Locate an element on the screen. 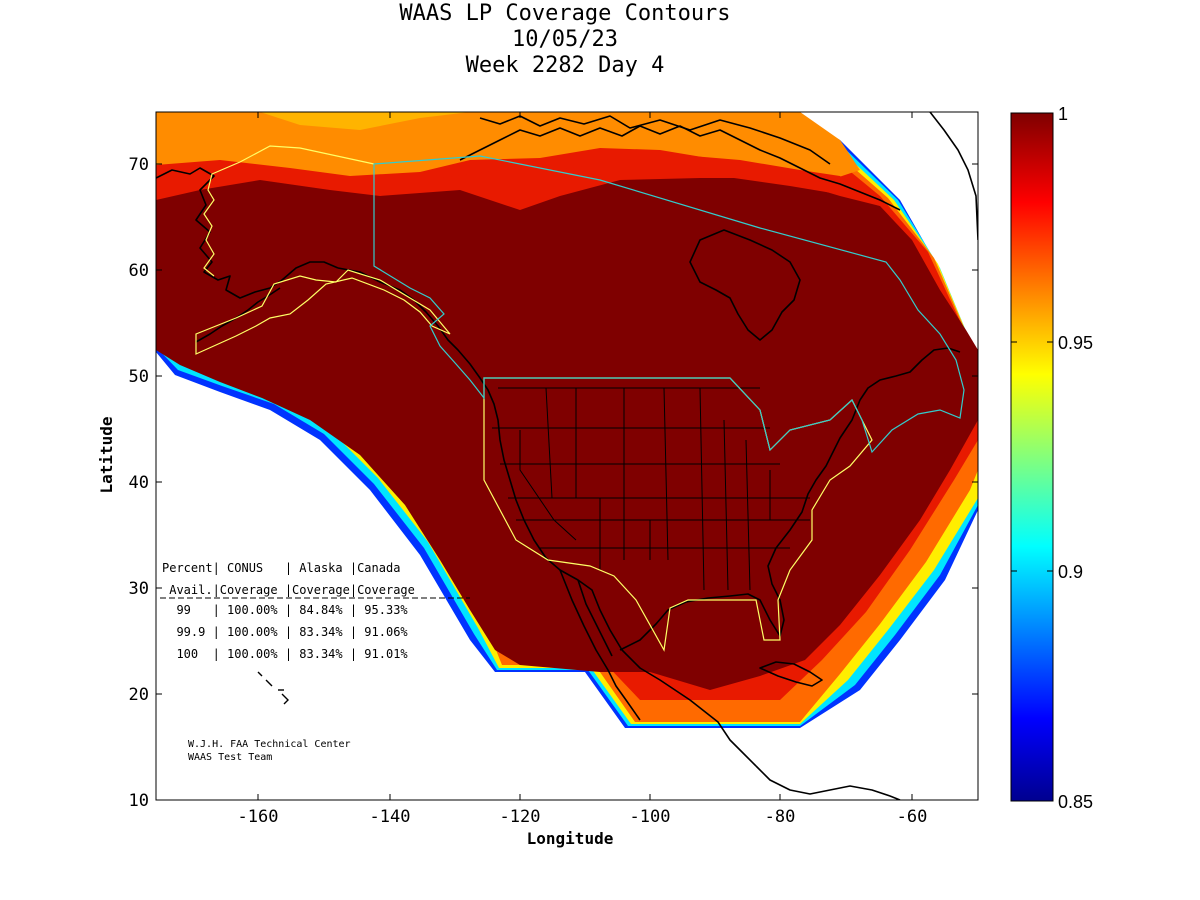  coastline-mexico-pacific is located at coordinates (600, 645).